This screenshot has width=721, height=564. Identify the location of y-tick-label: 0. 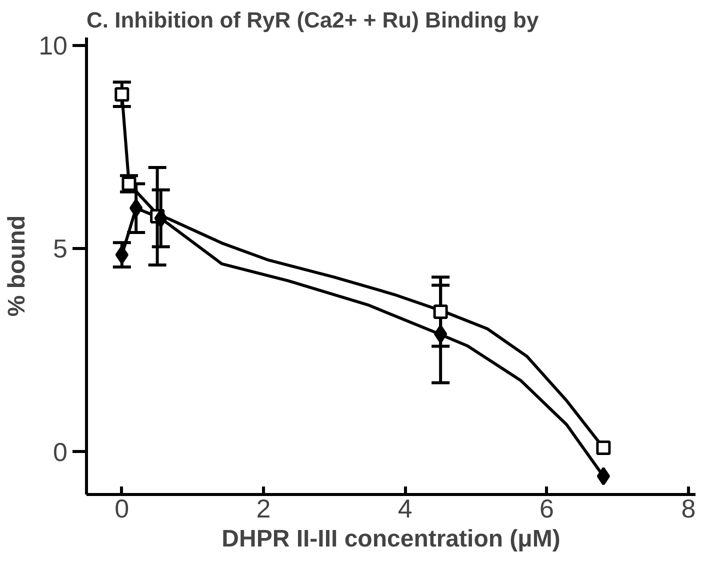
(60, 451).